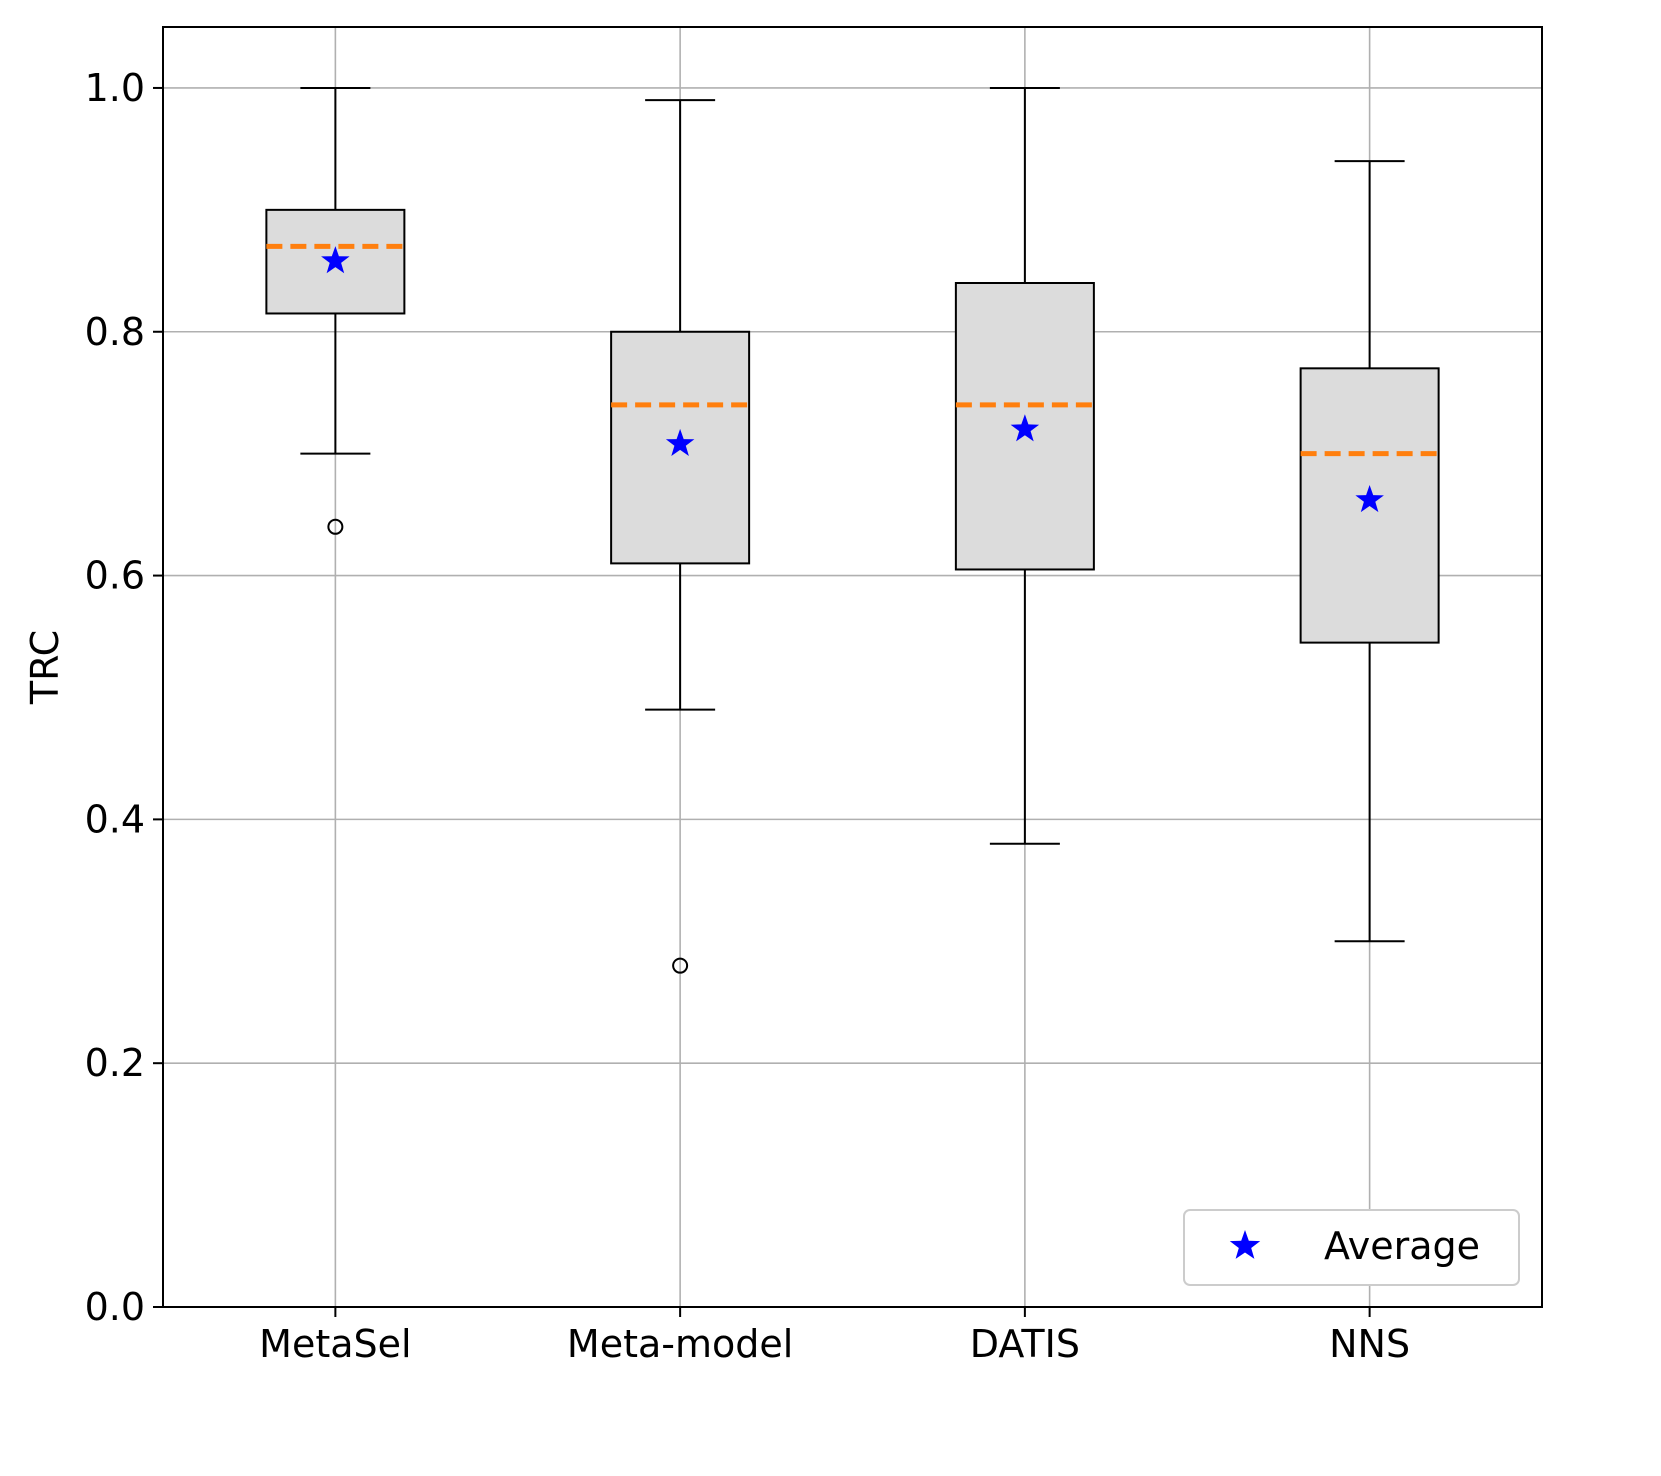  What do you see at coordinates (1025, 1344) in the screenshot?
I see `x-tick-label: DATIS` at bounding box center [1025, 1344].